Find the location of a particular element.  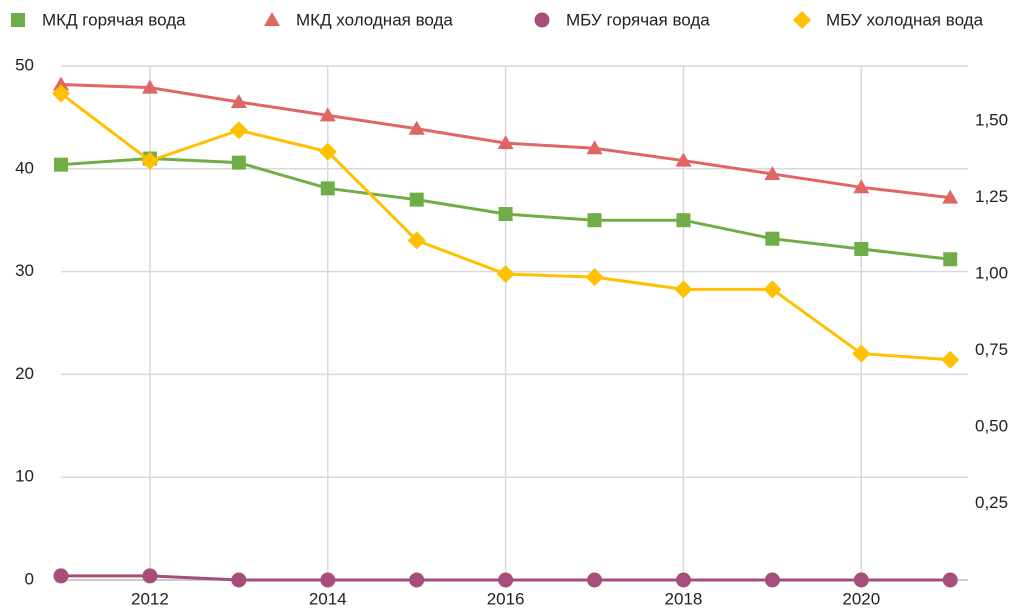

y2-tick-label: 1,50 is located at coordinates (991, 120).